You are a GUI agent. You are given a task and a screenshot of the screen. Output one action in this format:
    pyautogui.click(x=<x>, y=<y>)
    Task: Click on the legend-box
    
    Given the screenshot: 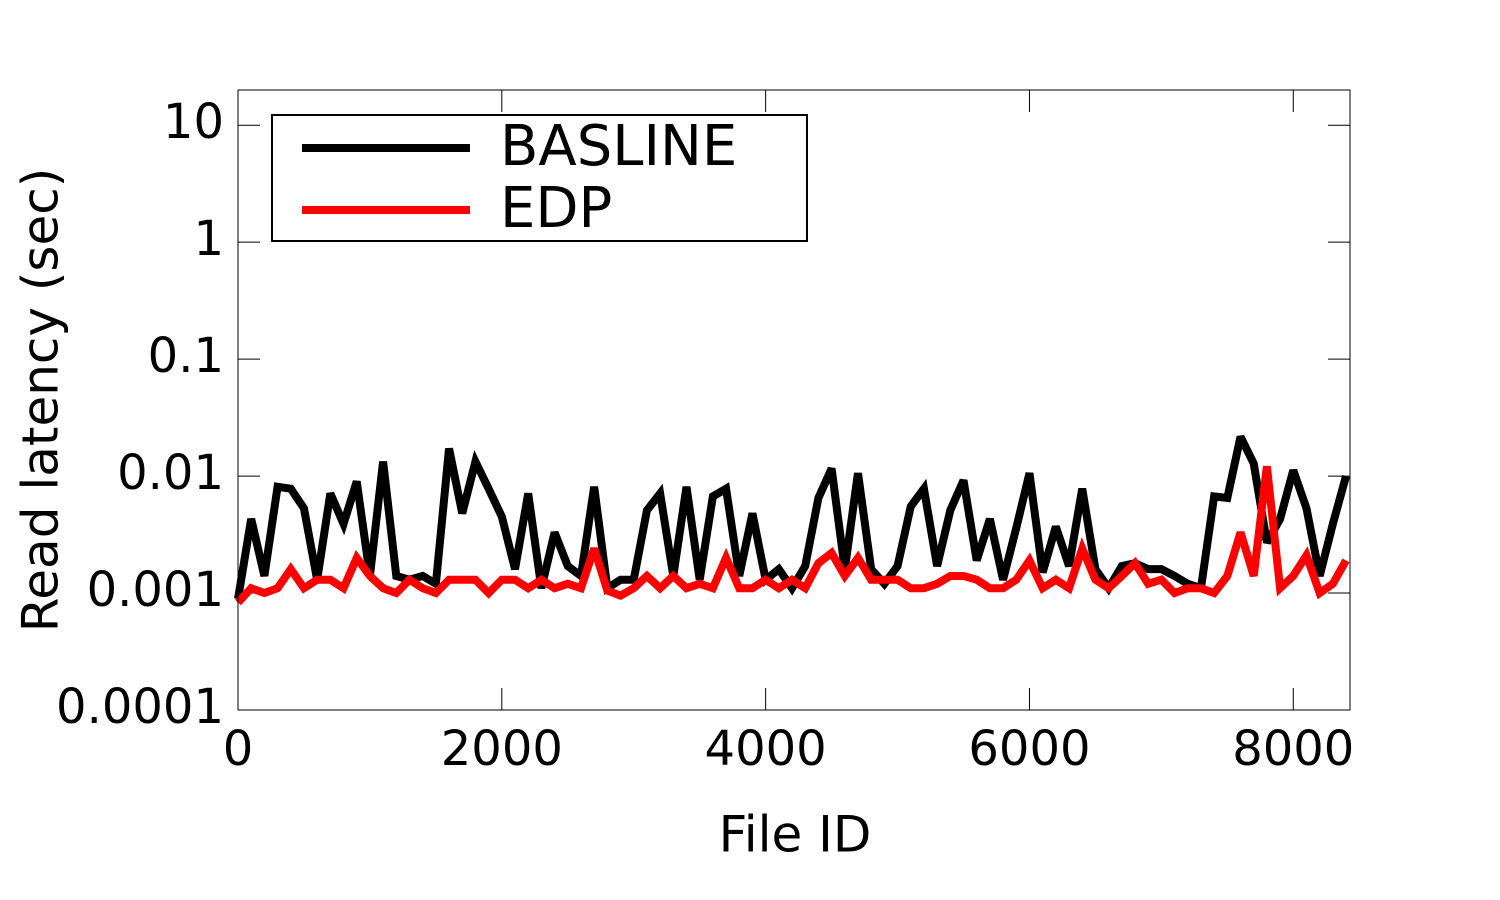 What is the action you would take?
    pyautogui.click(x=539, y=178)
    